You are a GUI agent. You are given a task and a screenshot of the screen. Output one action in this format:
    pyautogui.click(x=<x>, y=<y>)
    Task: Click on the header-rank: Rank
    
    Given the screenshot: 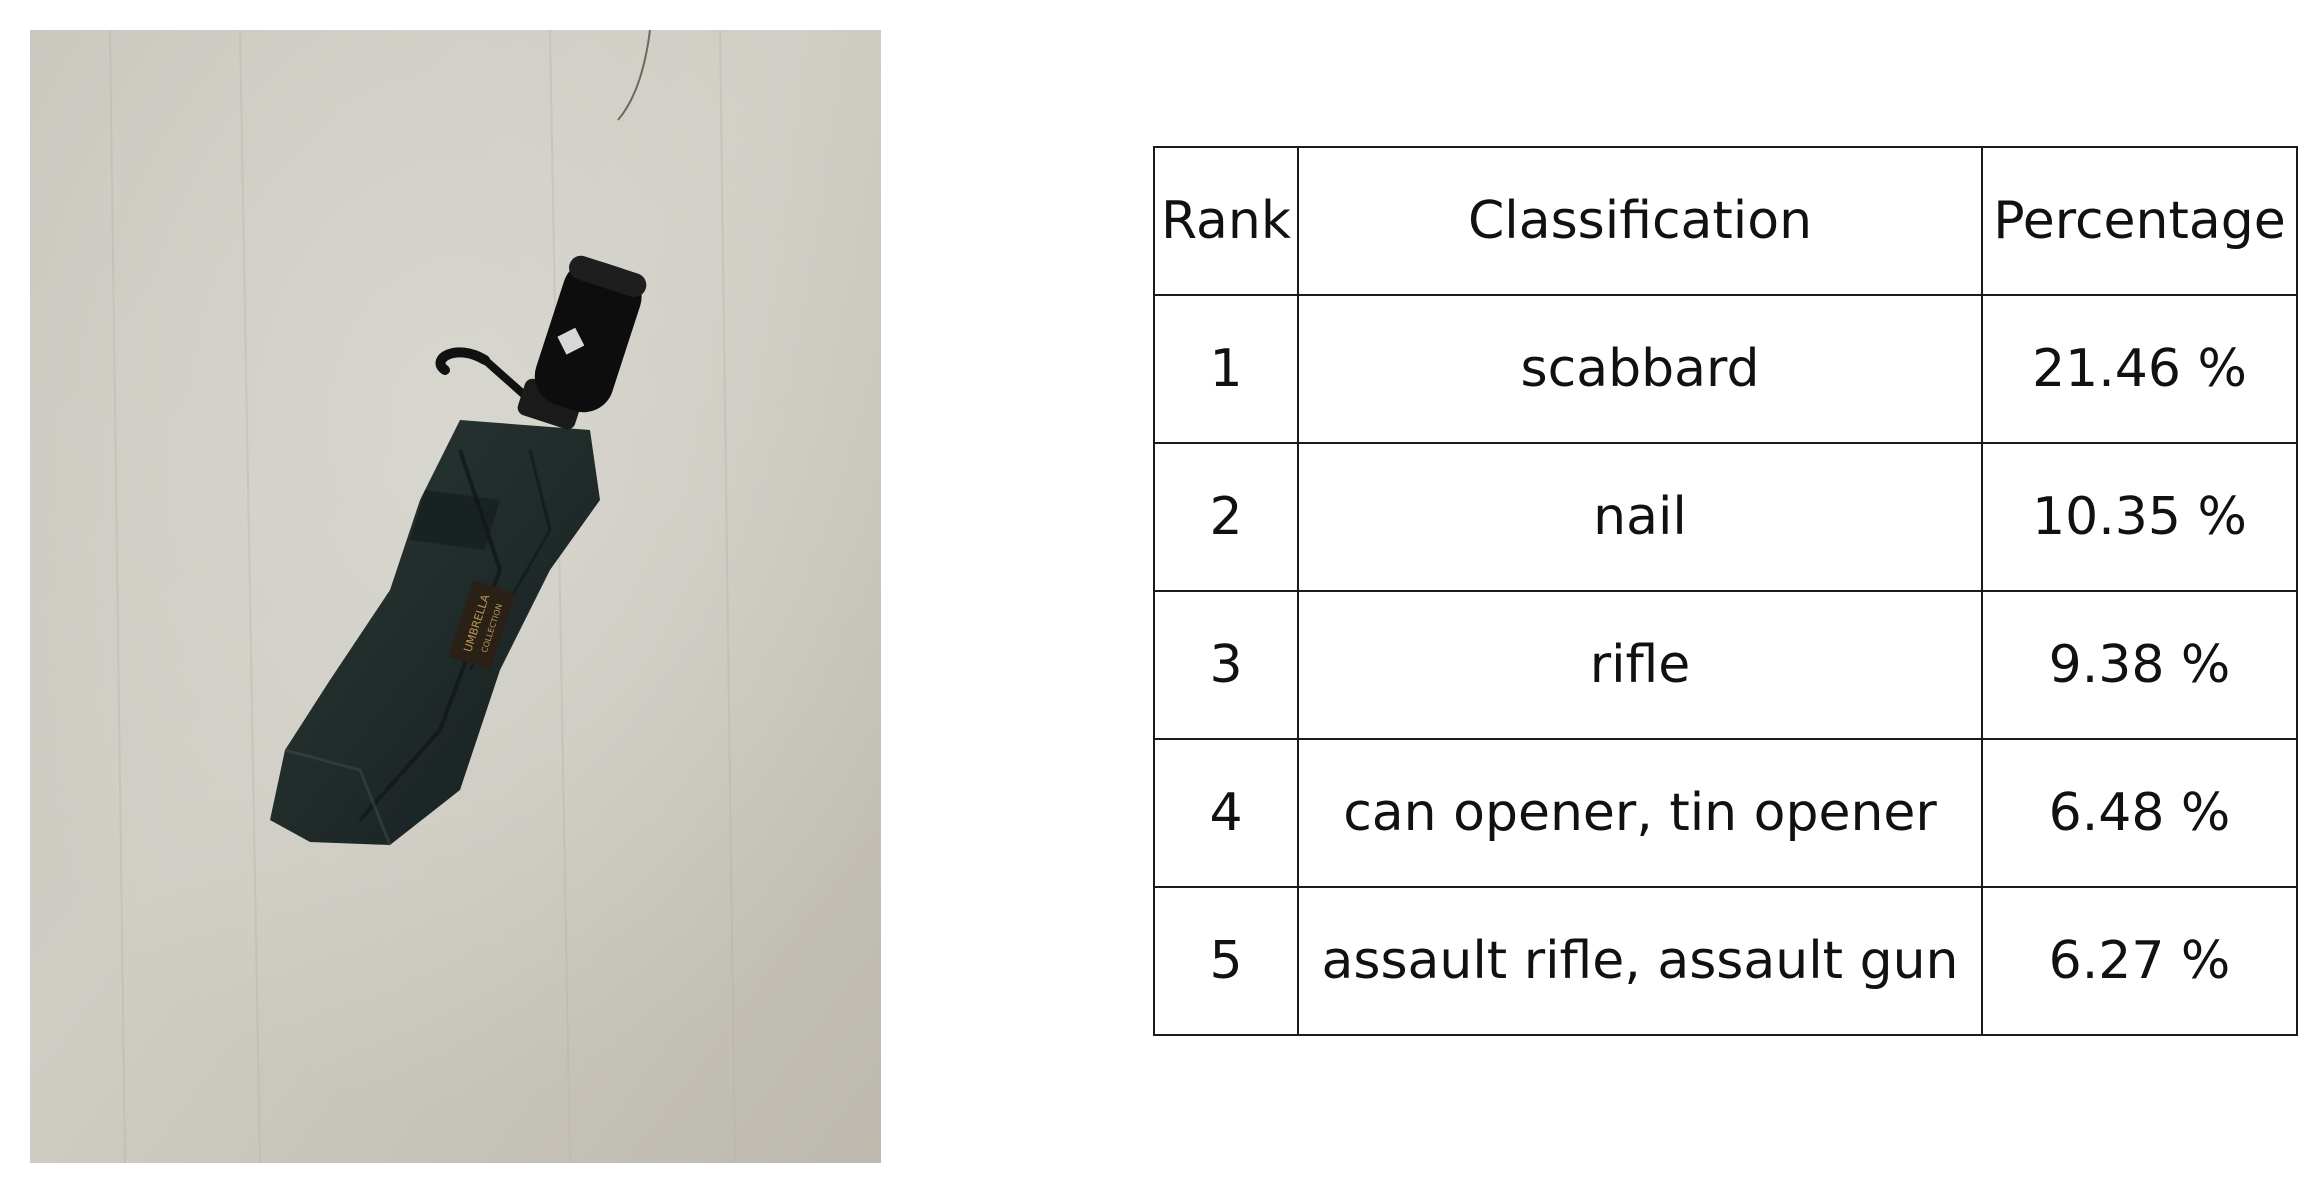 What is the action you would take?
    pyautogui.click(x=1226, y=221)
    